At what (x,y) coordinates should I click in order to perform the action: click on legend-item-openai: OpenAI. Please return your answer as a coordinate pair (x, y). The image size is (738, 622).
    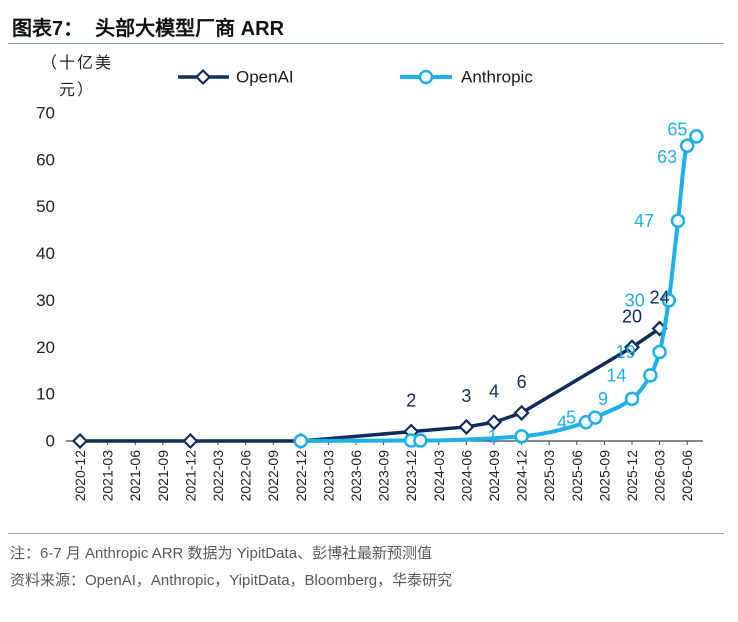
    Looking at the image, I should click on (236, 77).